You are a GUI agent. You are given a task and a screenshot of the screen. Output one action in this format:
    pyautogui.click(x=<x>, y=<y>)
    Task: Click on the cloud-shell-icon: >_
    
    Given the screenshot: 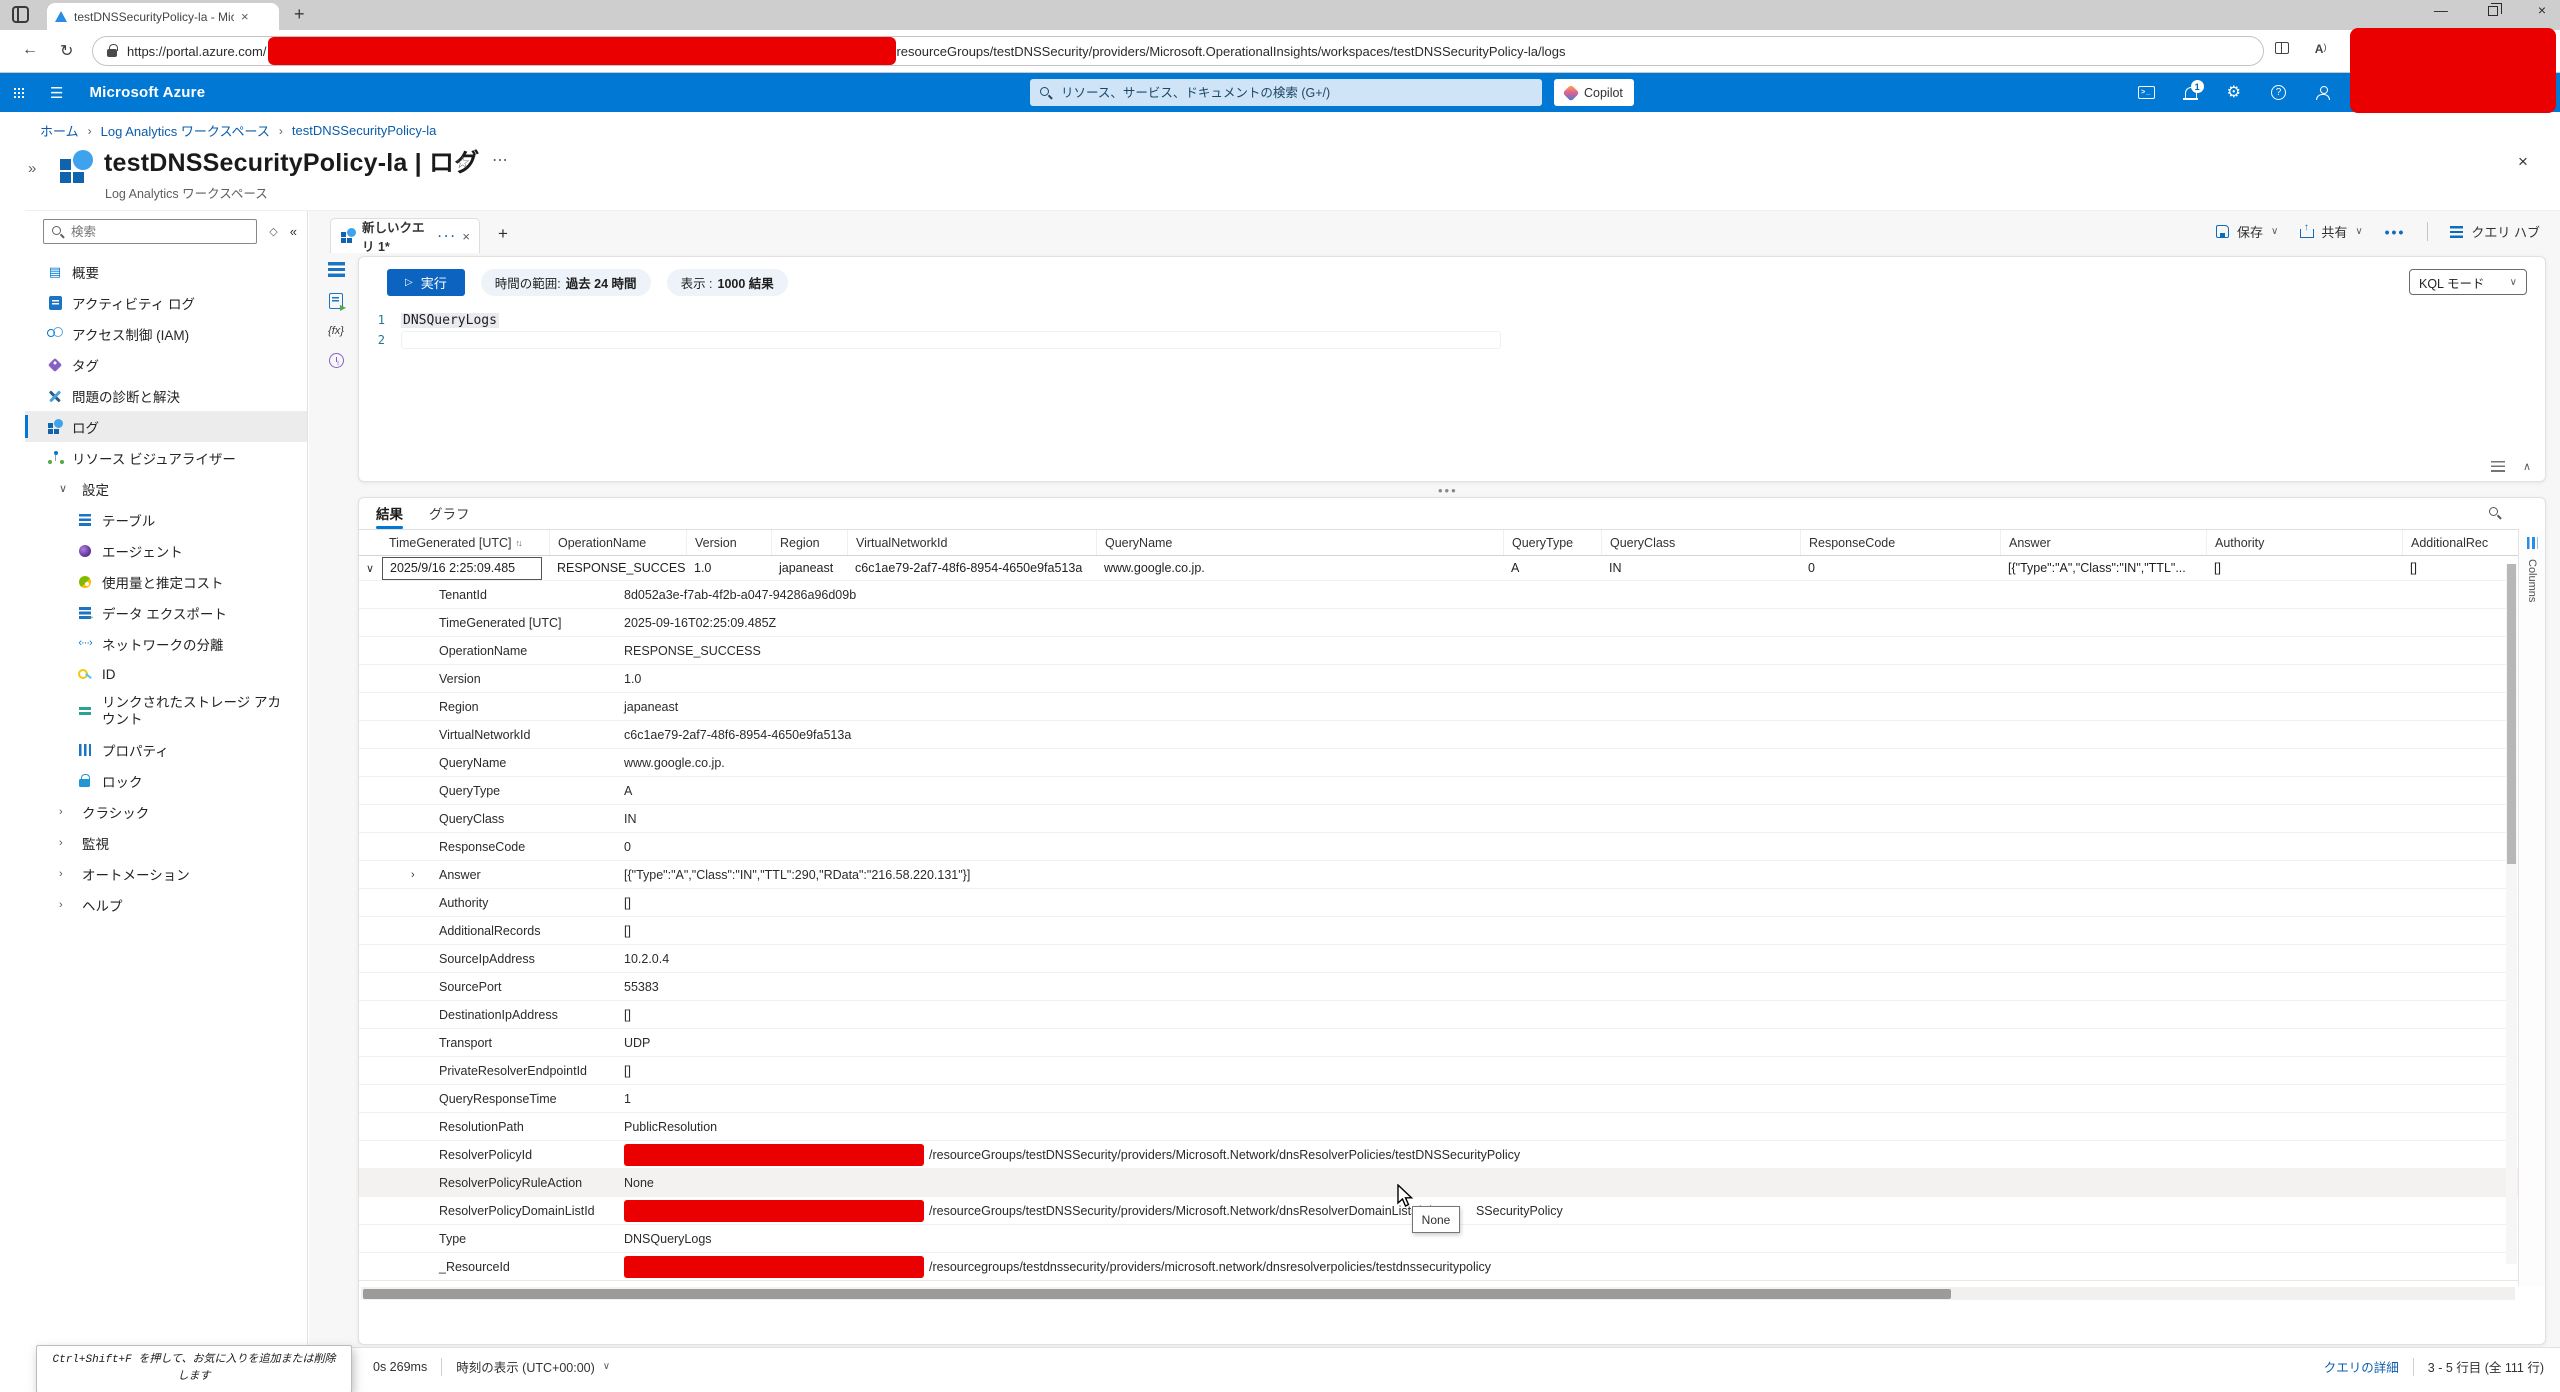 What is the action you would take?
    pyautogui.click(x=2146, y=92)
    